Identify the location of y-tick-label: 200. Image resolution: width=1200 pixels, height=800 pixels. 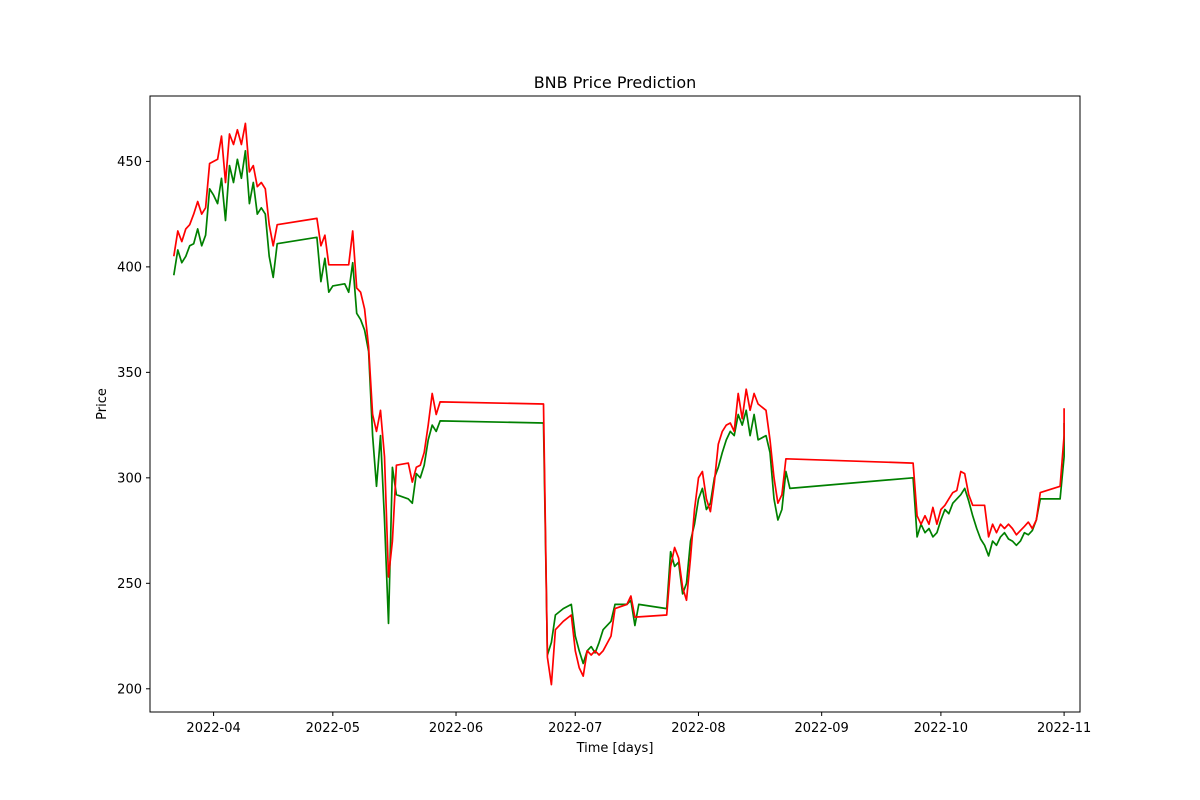
(129, 689).